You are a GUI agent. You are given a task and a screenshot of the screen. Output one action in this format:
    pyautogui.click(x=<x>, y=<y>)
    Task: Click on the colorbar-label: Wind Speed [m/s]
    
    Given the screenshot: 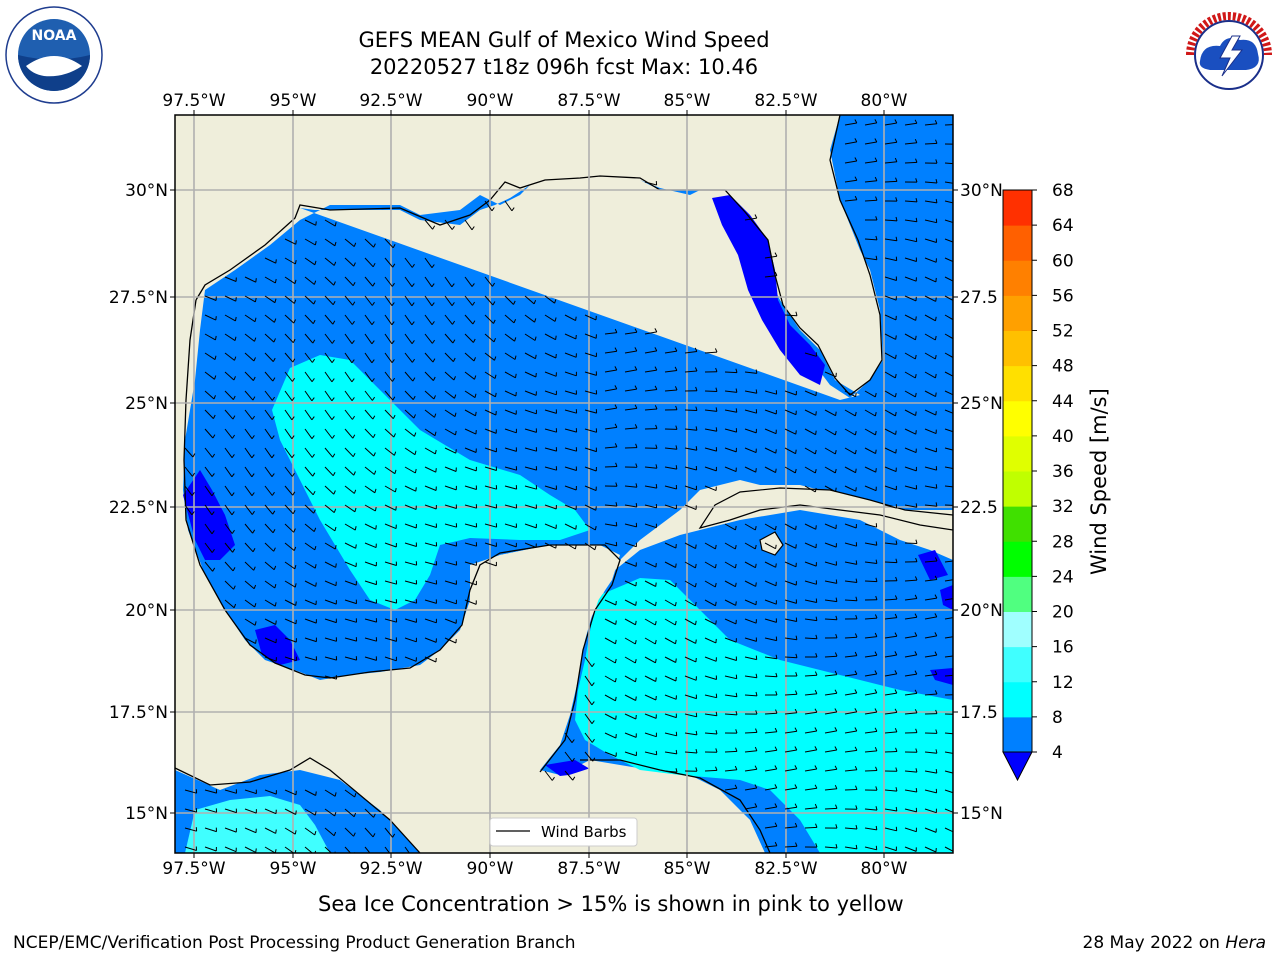 What is the action you would take?
    pyautogui.click(x=1099, y=481)
    